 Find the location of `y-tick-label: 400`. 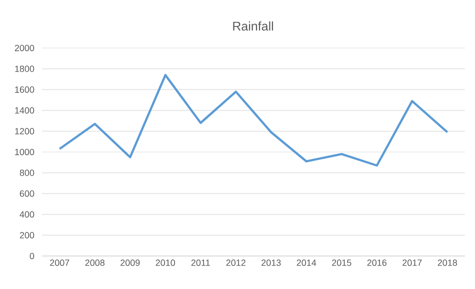

y-tick-label: 400 is located at coordinates (27, 214).